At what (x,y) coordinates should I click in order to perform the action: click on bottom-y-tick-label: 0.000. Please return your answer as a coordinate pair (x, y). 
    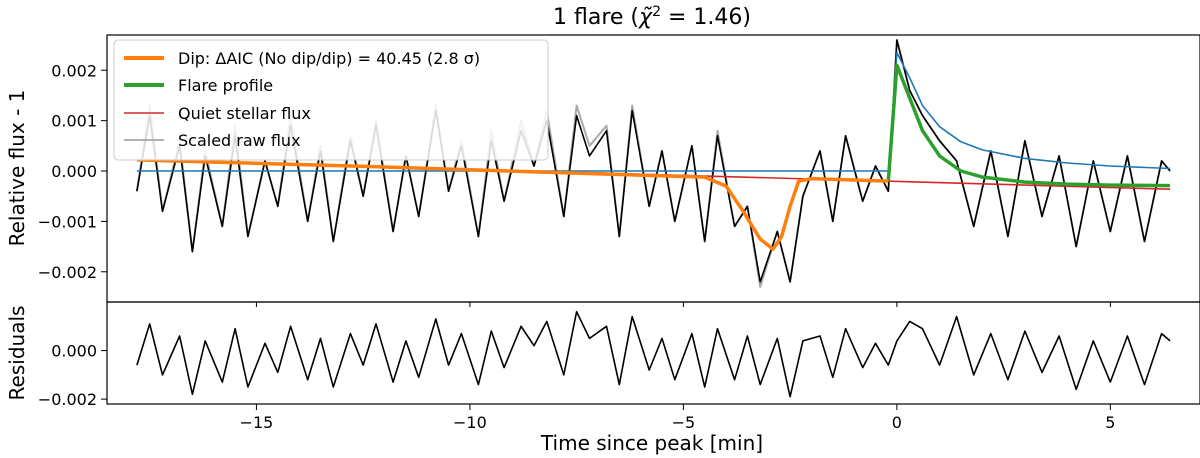
    Looking at the image, I should click on (74, 351).